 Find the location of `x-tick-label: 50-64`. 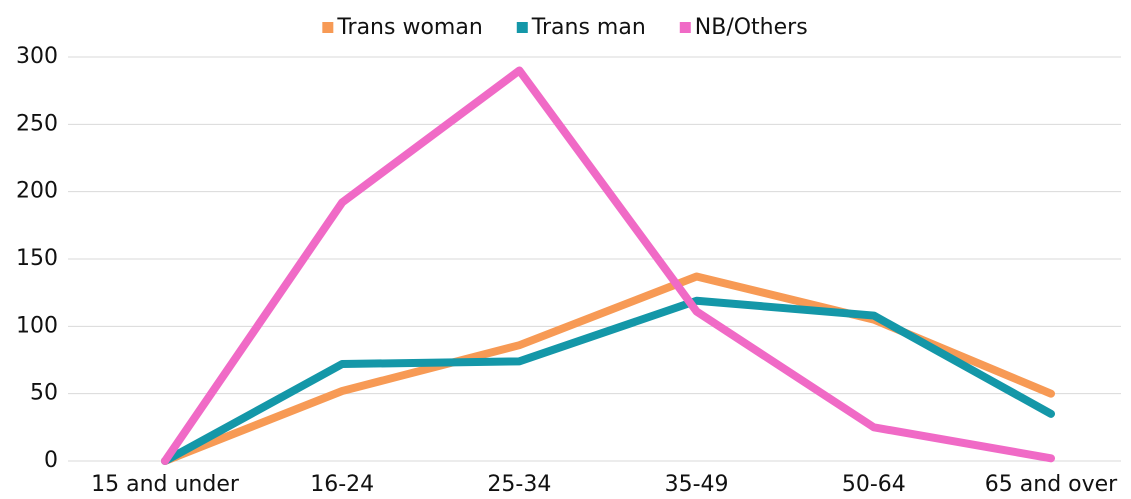

x-tick-label: 50-64 is located at coordinates (874, 483).